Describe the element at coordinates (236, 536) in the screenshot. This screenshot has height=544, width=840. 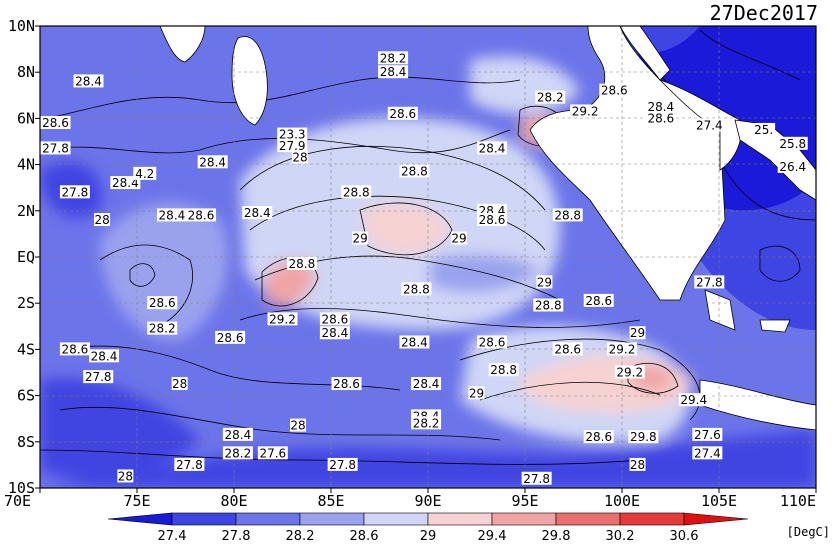
I see `colorbar-label: 27.8` at that location.